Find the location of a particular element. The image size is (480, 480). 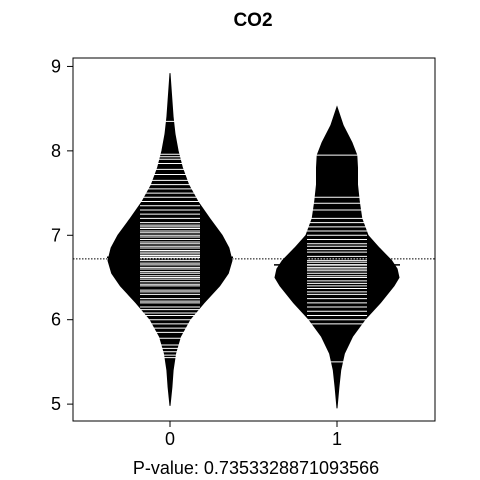

y-tick-label: 6 is located at coordinates (56, 320).